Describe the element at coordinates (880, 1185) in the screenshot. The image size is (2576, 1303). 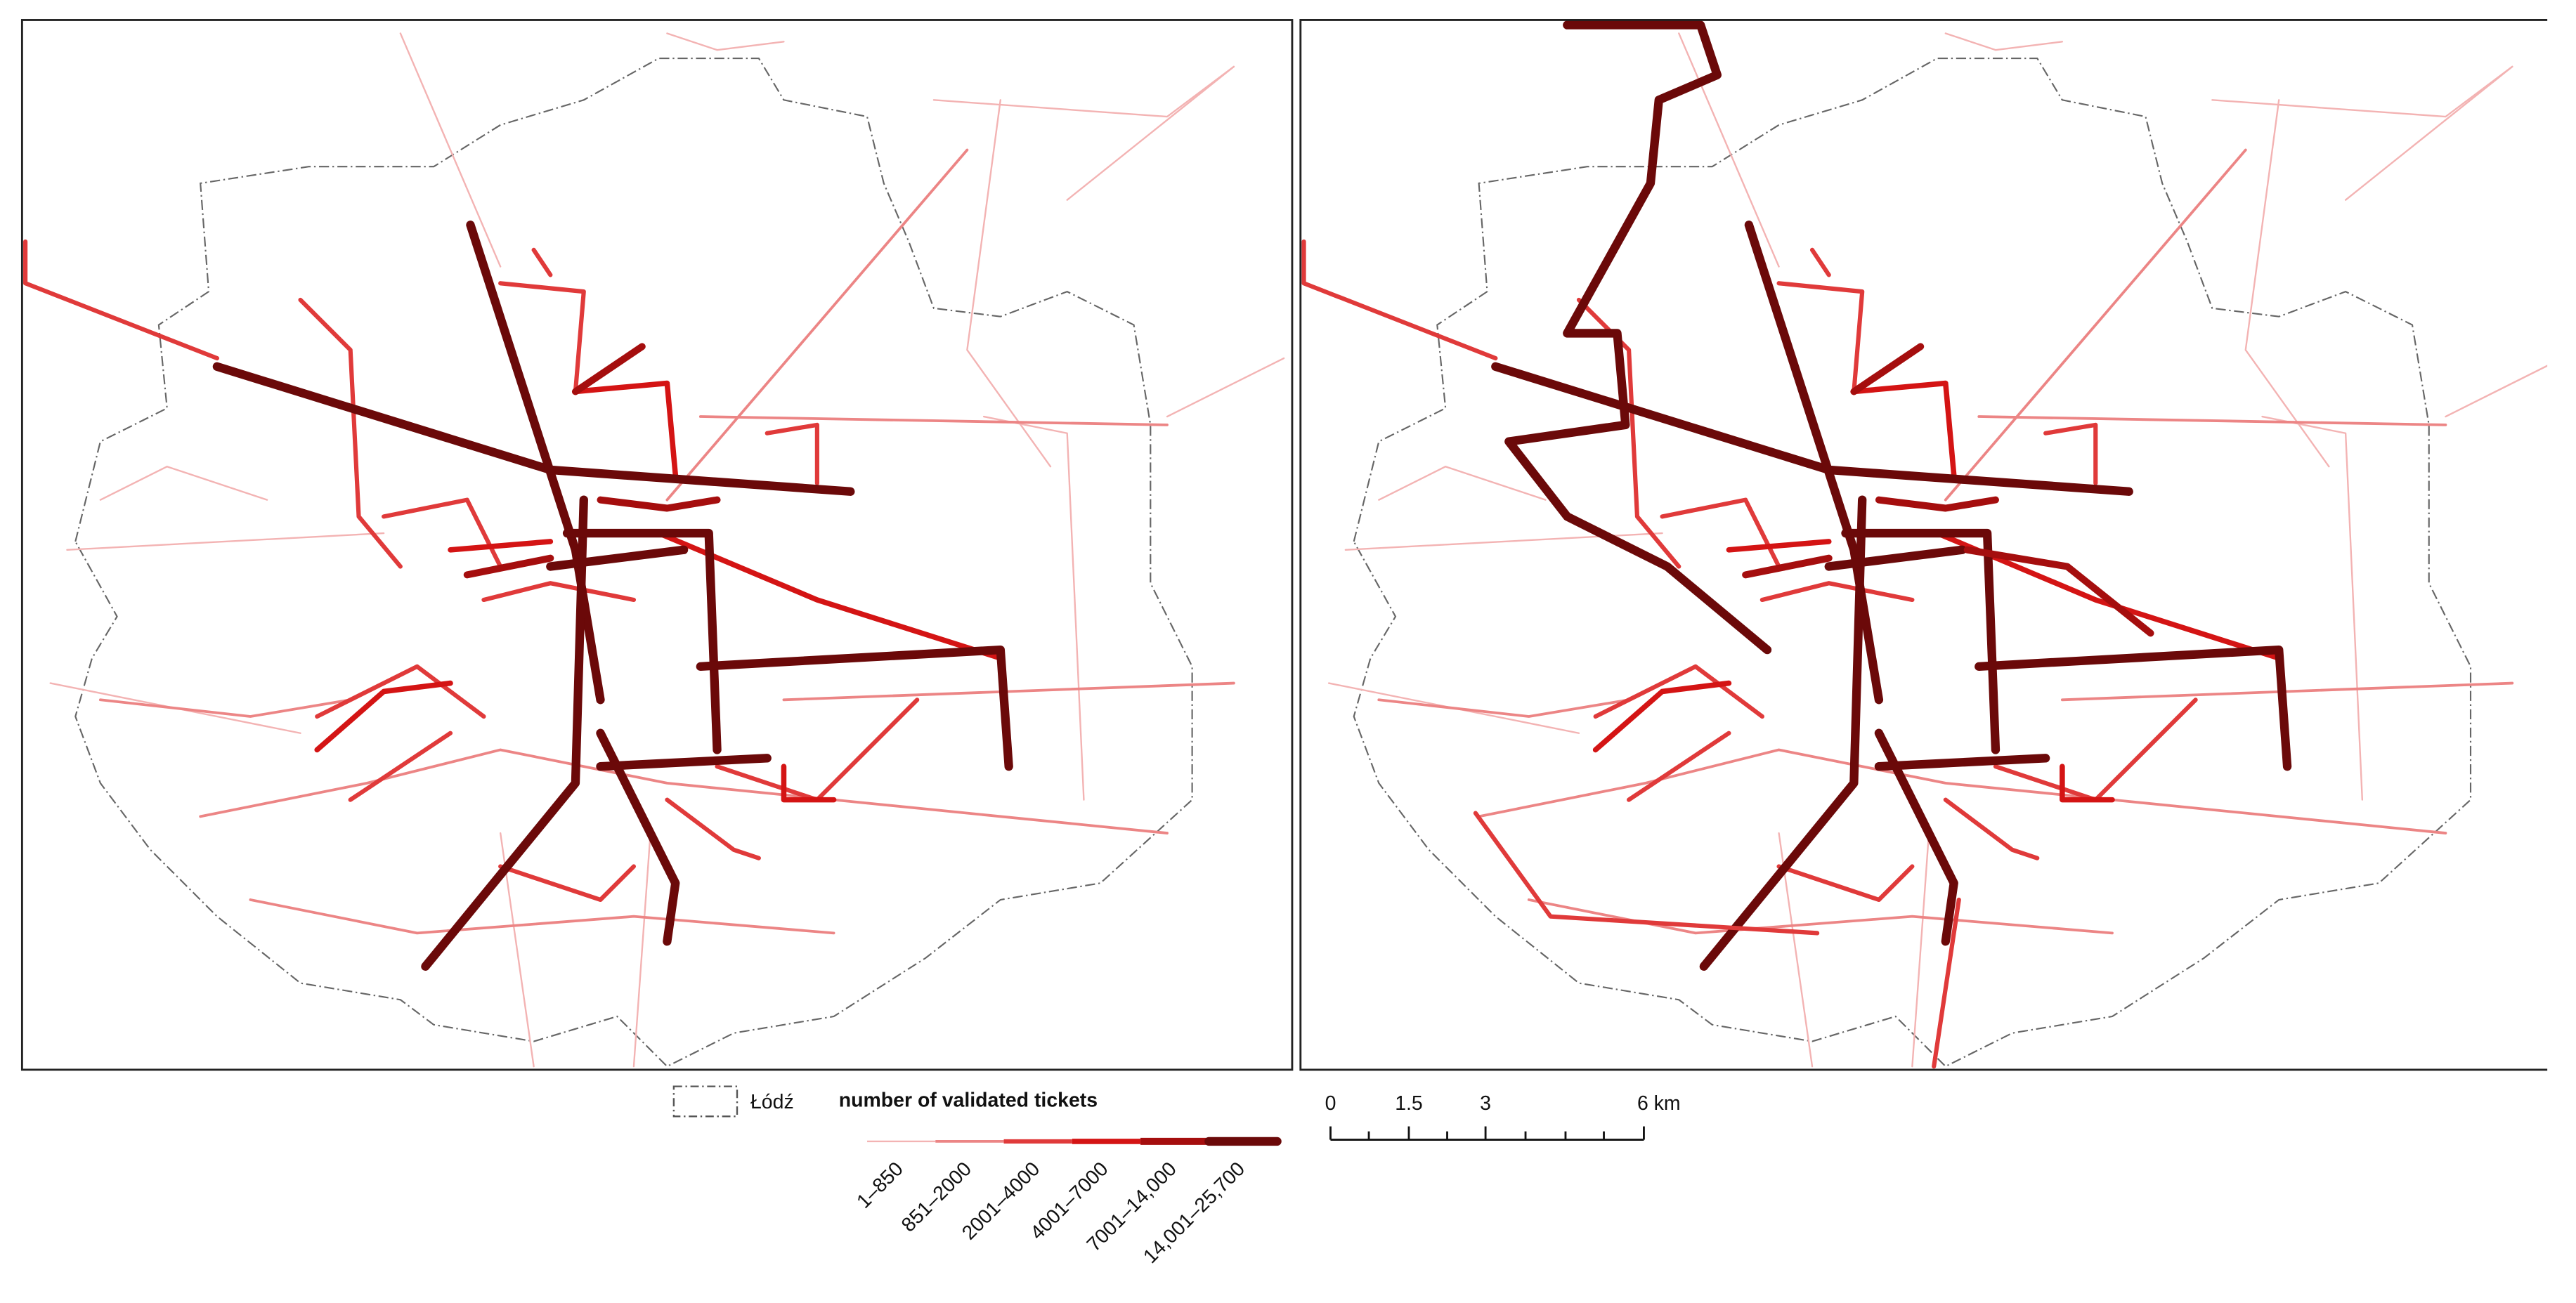
I see `legend-class-label: 1–850` at that location.